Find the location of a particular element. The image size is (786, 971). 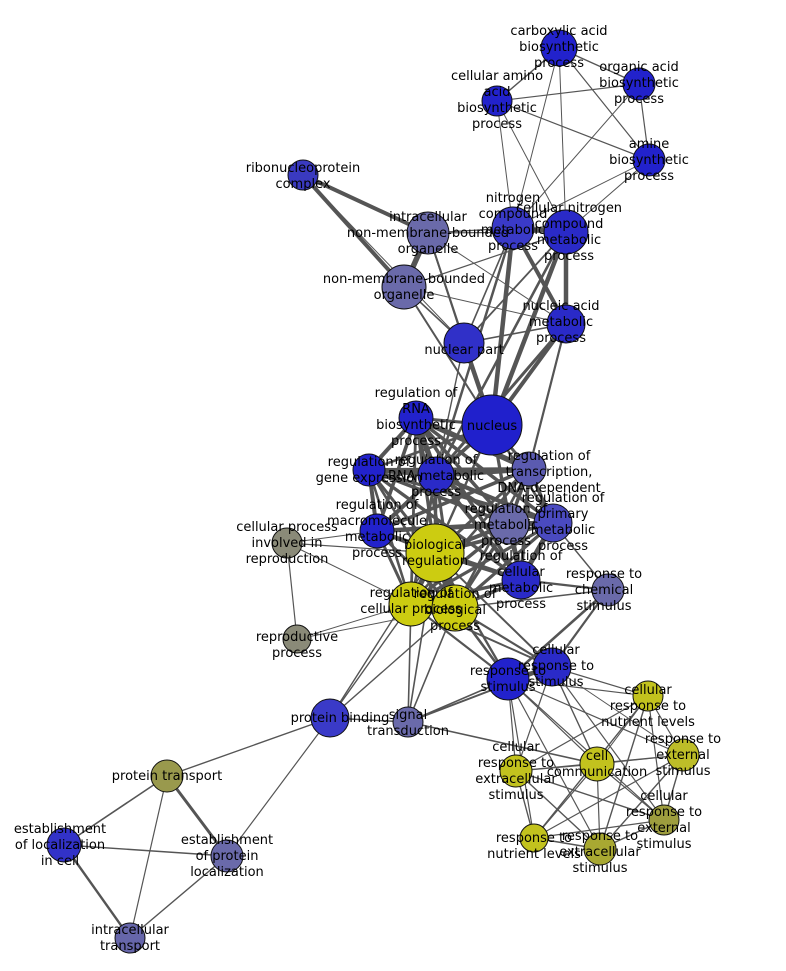

graph-node-establishment-of-protein-localization is located at coordinates (227, 856).